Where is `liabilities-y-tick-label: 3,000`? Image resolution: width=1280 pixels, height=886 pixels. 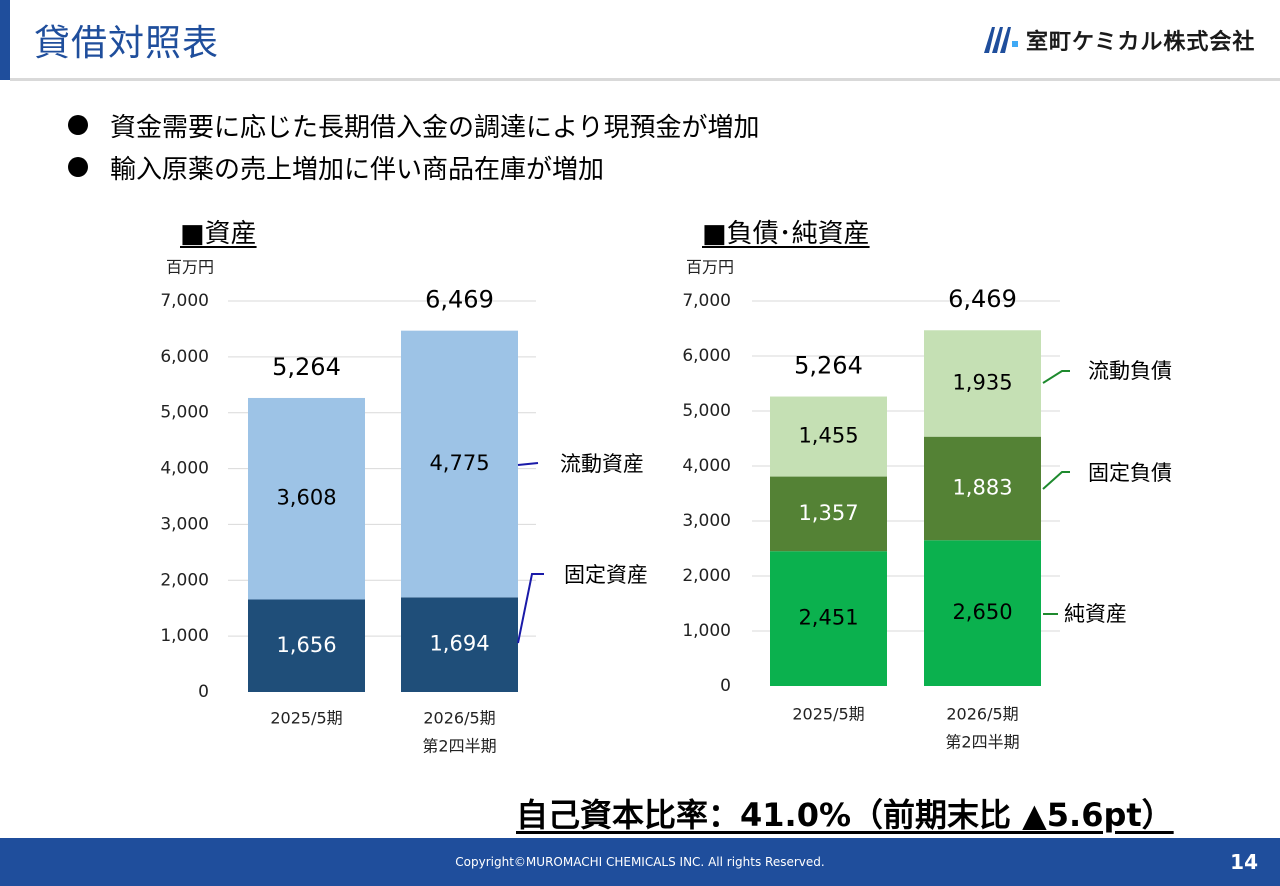 liabilities-y-tick-label: 3,000 is located at coordinates (706, 521).